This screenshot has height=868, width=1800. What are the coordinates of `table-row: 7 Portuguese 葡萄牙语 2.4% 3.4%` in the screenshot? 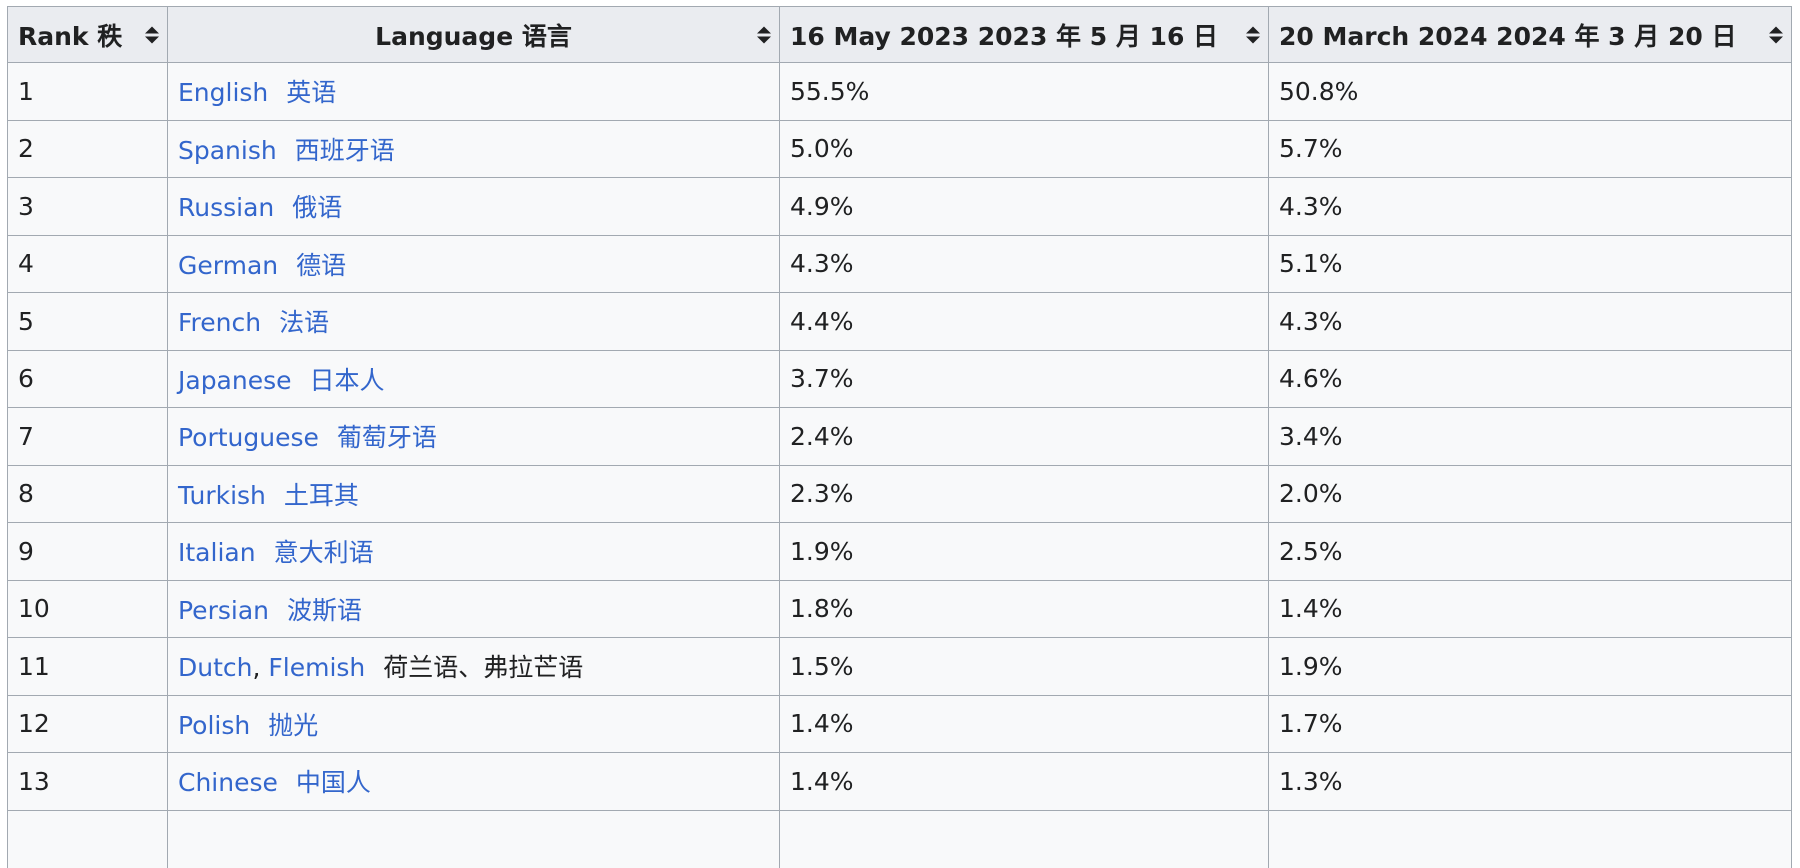 It's located at (899, 436).